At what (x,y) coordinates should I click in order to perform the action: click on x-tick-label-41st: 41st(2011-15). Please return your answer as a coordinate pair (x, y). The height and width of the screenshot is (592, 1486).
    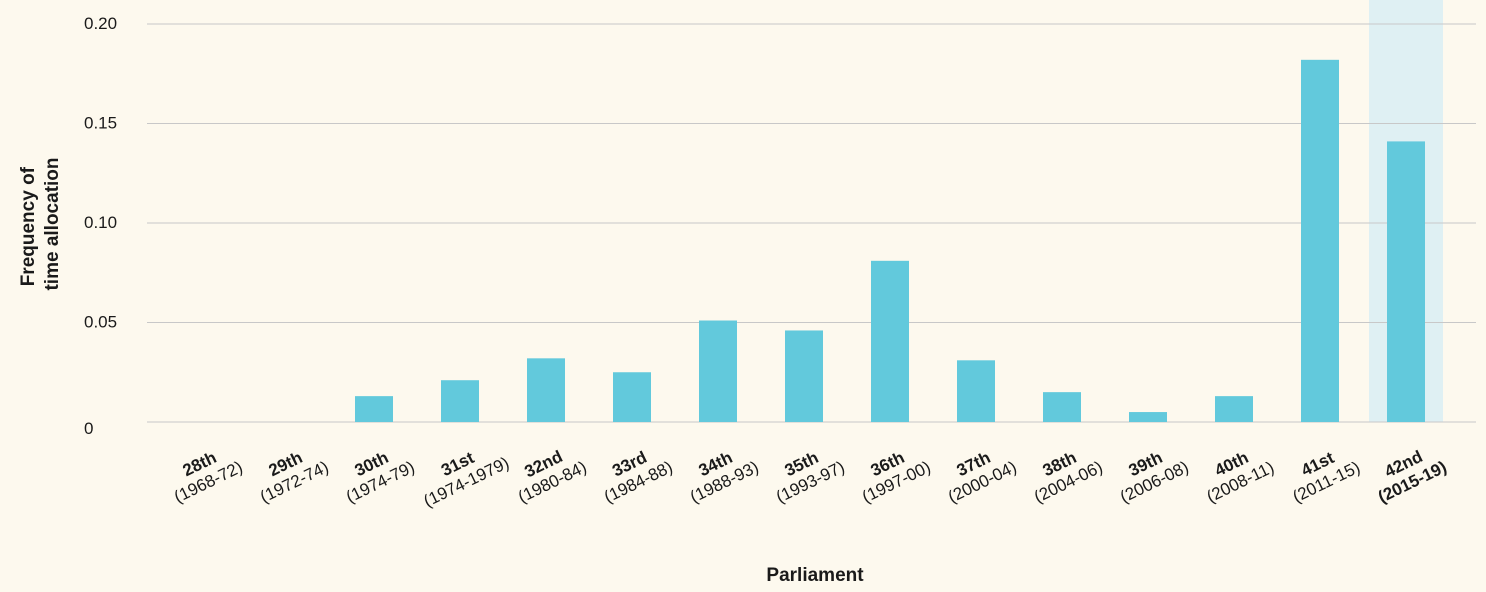
    Looking at the image, I should click on (1322, 473).